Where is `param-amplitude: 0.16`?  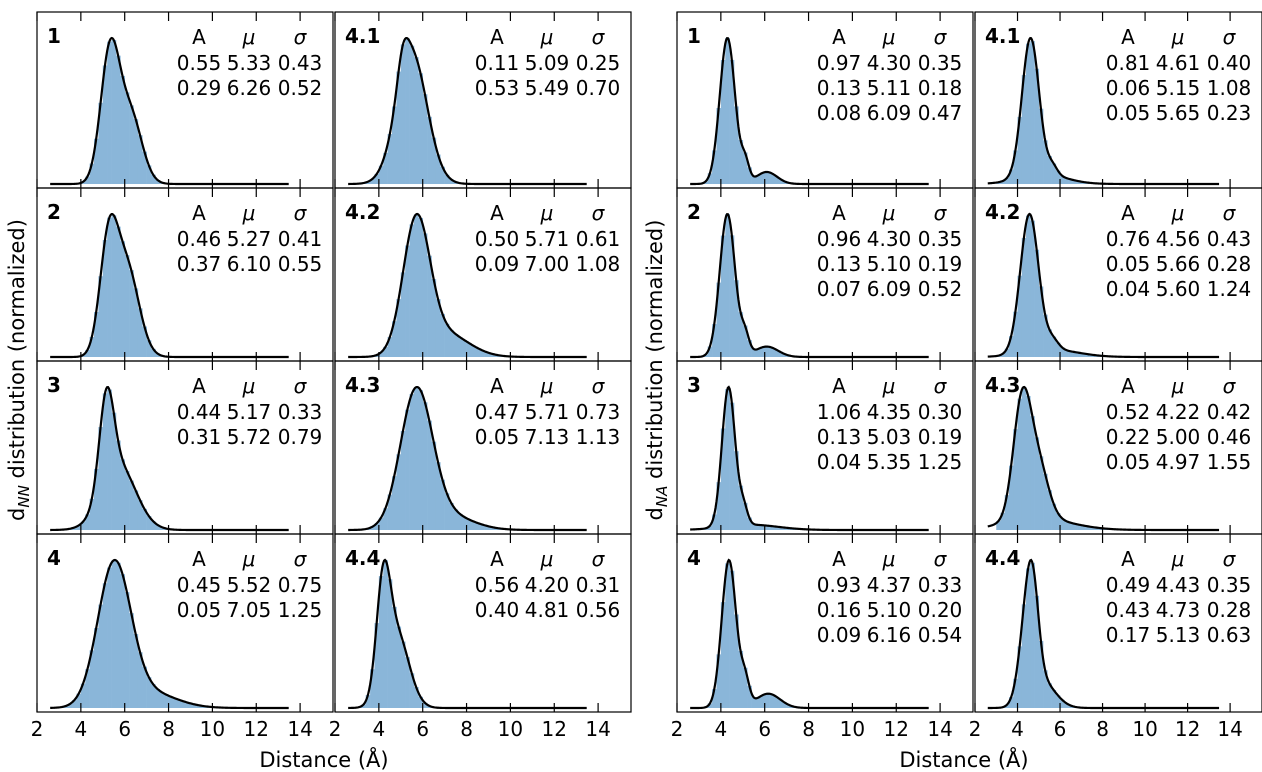 param-amplitude: 0.16 is located at coordinates (839, 610).